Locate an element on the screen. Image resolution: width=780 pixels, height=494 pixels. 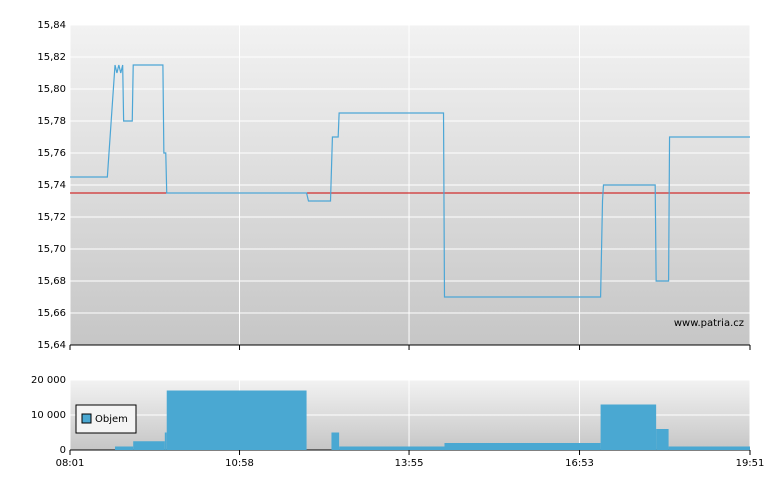
legend: Objem is located at coordinates (106, 419).